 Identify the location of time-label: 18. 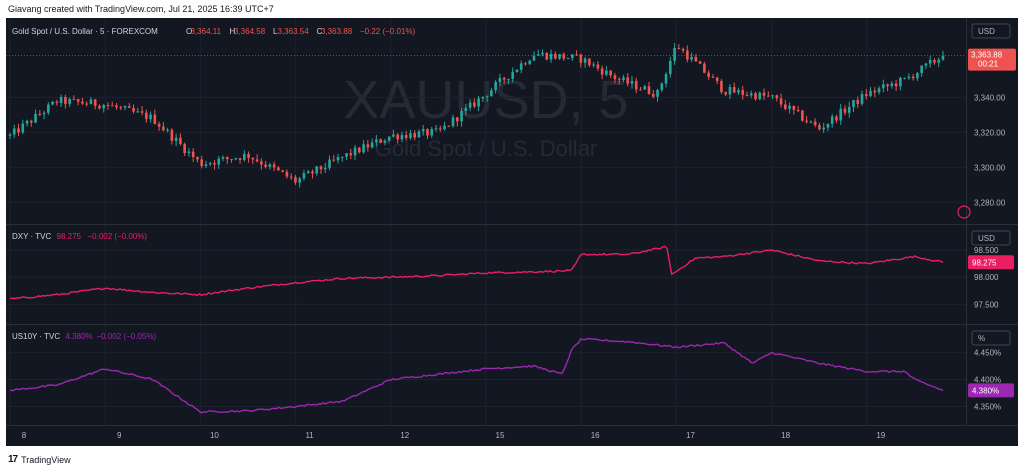
(785, 435).